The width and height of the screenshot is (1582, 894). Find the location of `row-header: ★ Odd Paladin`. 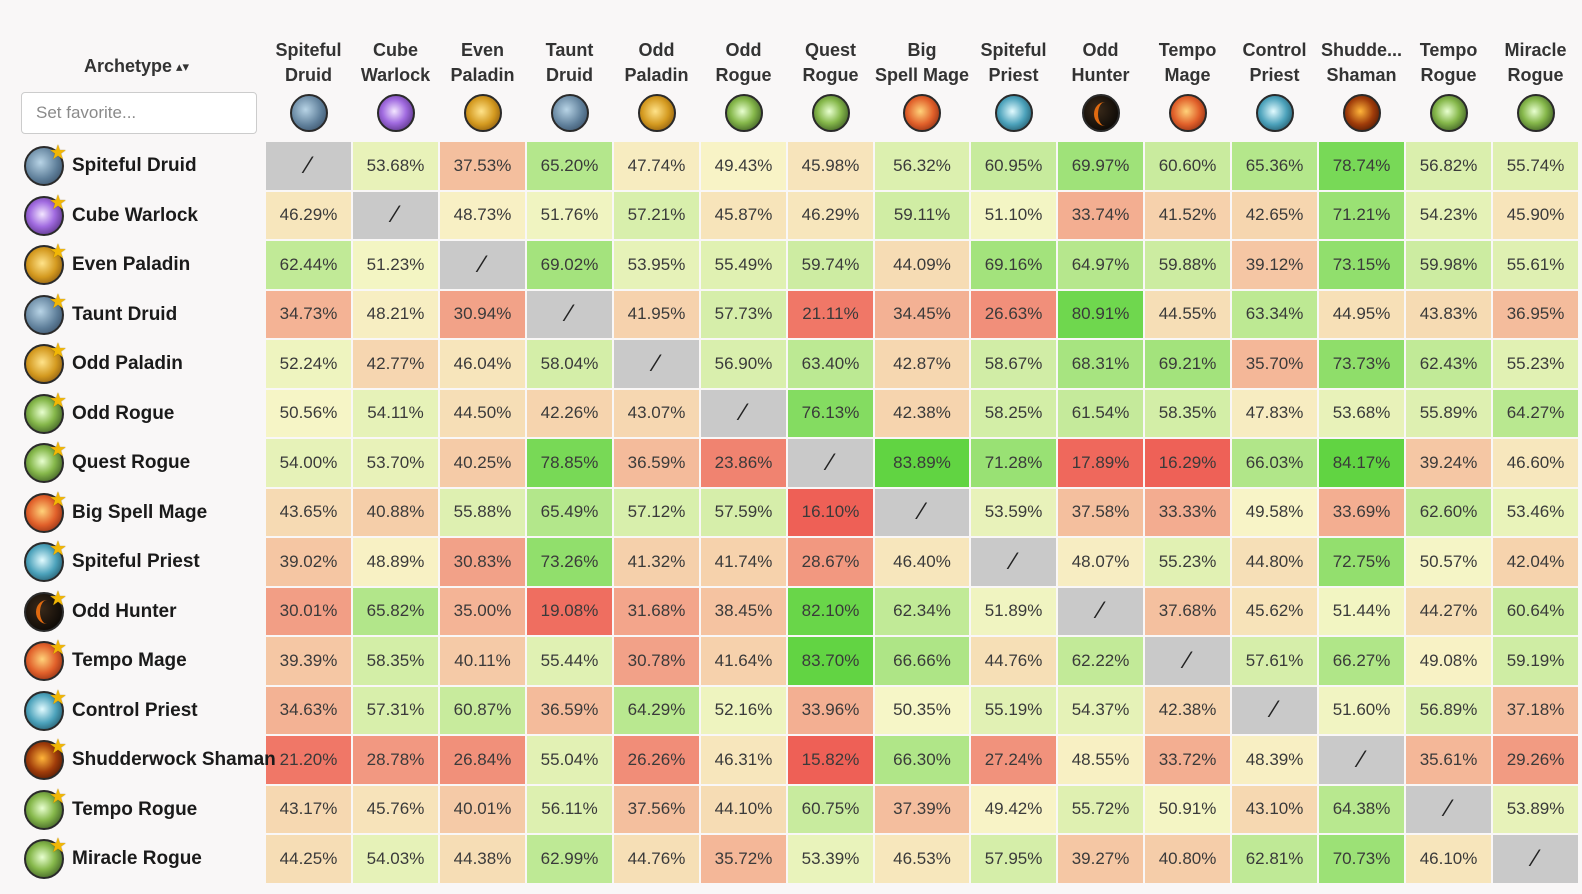

row-header: ★ Odd Paladin is located at coordinates (133, 364).